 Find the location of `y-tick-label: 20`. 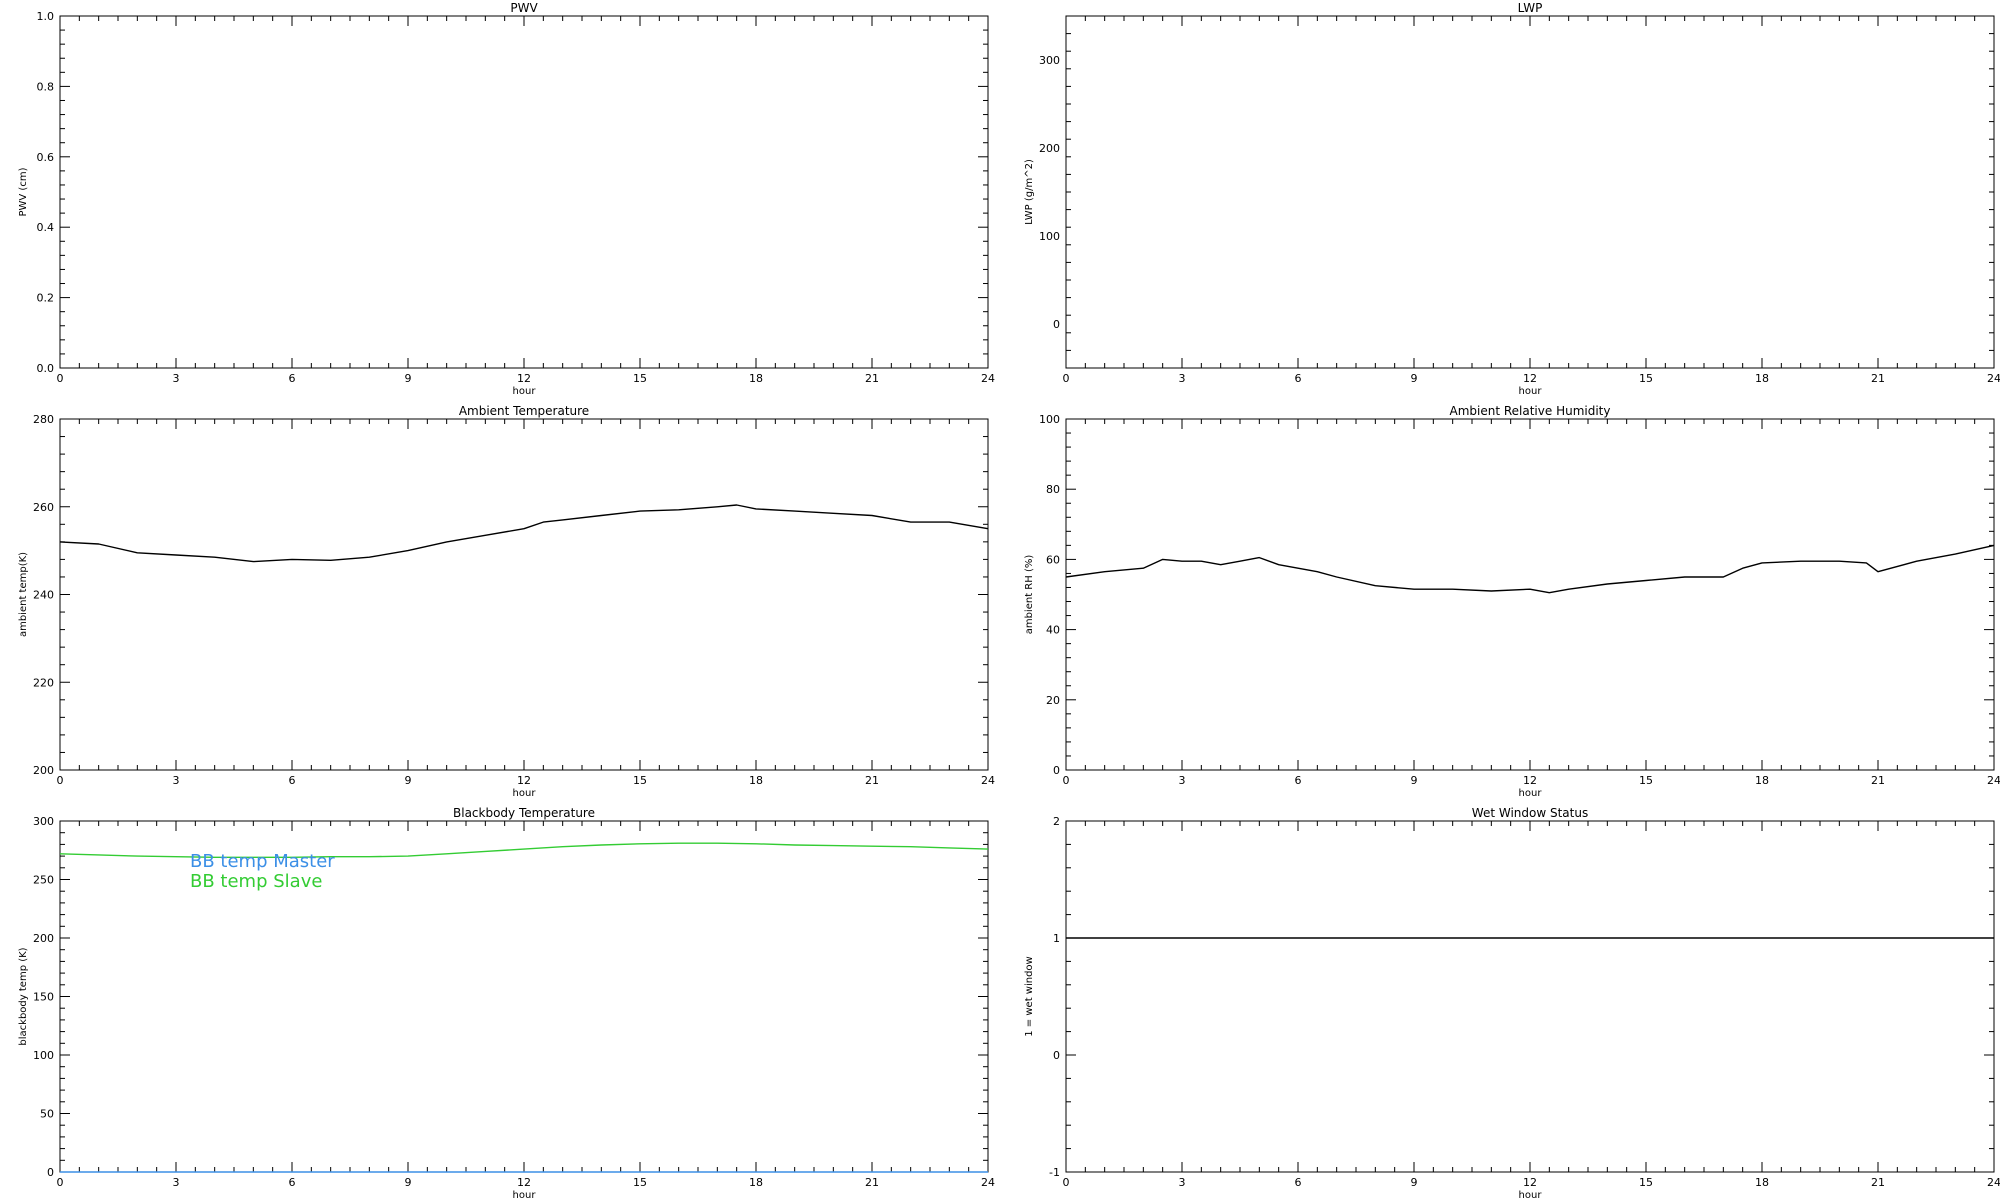

y-tick-label: 20 is located at coordinates (1053, 700).